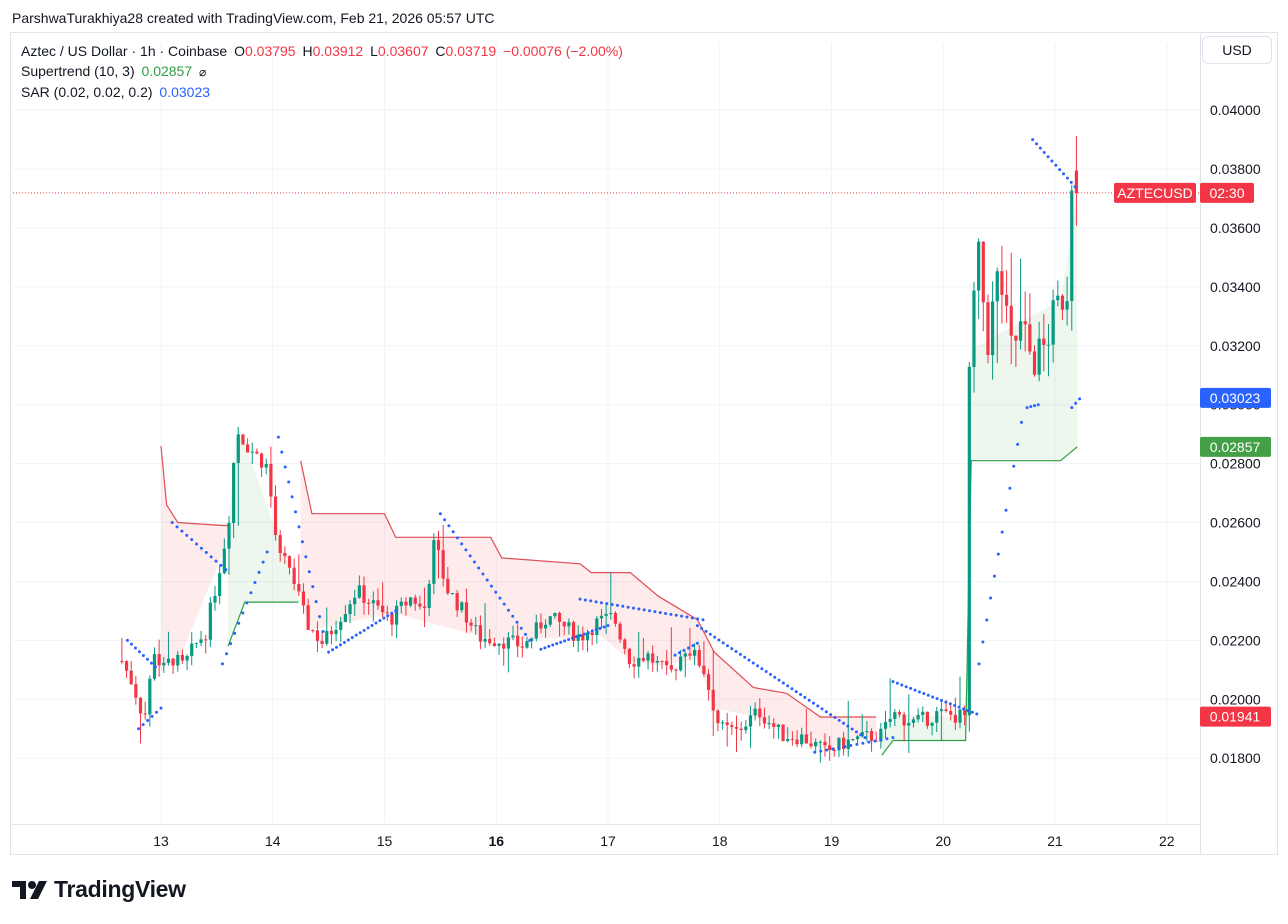 The image size is (1288, 924). I want to click on y-tick-label: 0.02400, so click(1235, 581).